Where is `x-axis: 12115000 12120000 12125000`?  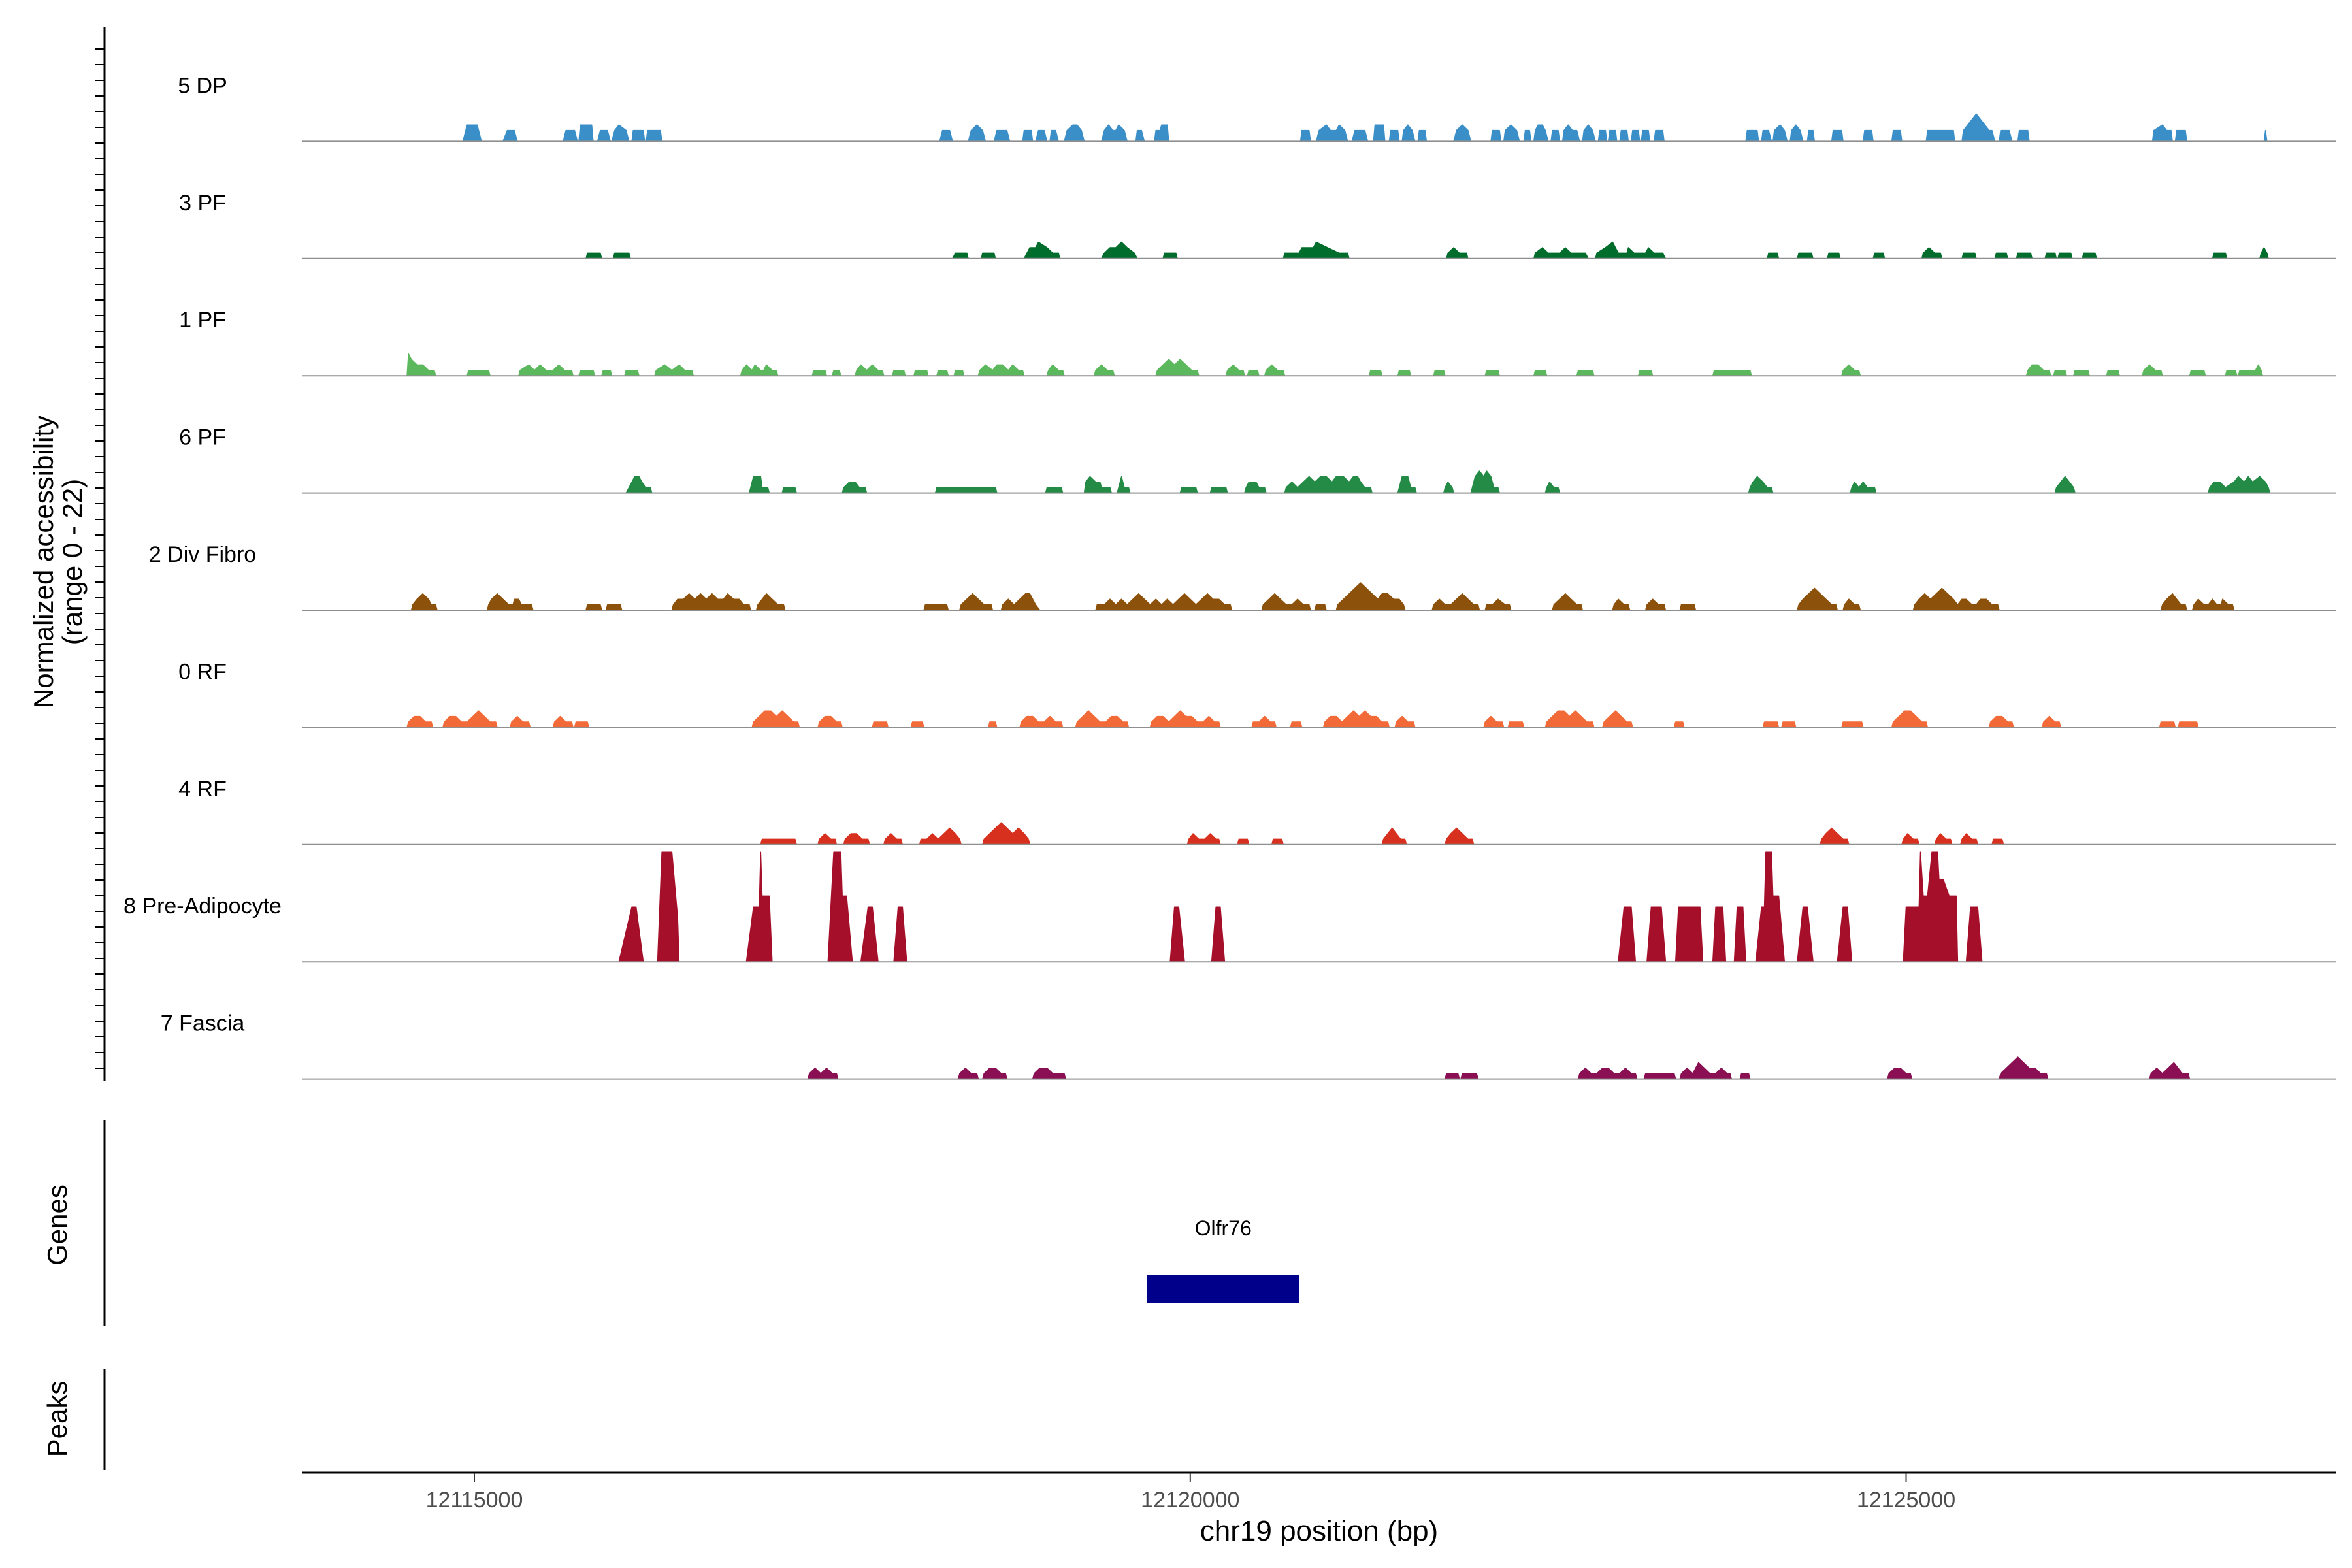 x-axis: 12115000 12120000 12125000 is located at coordinates (1319, 1491).